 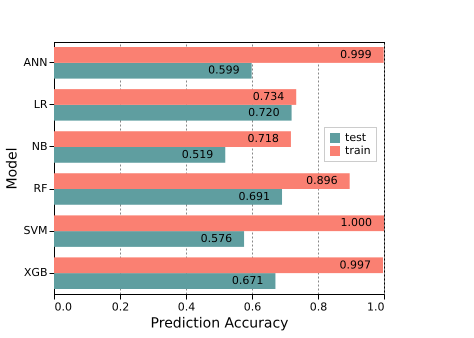 What do you see at coordinates (219, 324) in the screenshot?
I see `x-axis-title: Prediction Accuracy` at bounding box center [219, 324].